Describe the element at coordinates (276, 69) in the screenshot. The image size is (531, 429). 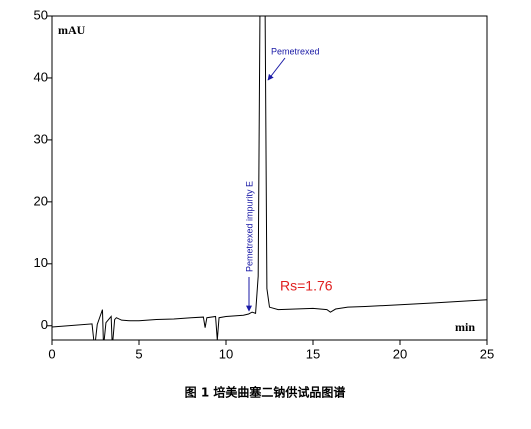
I see `arrow` at that location.